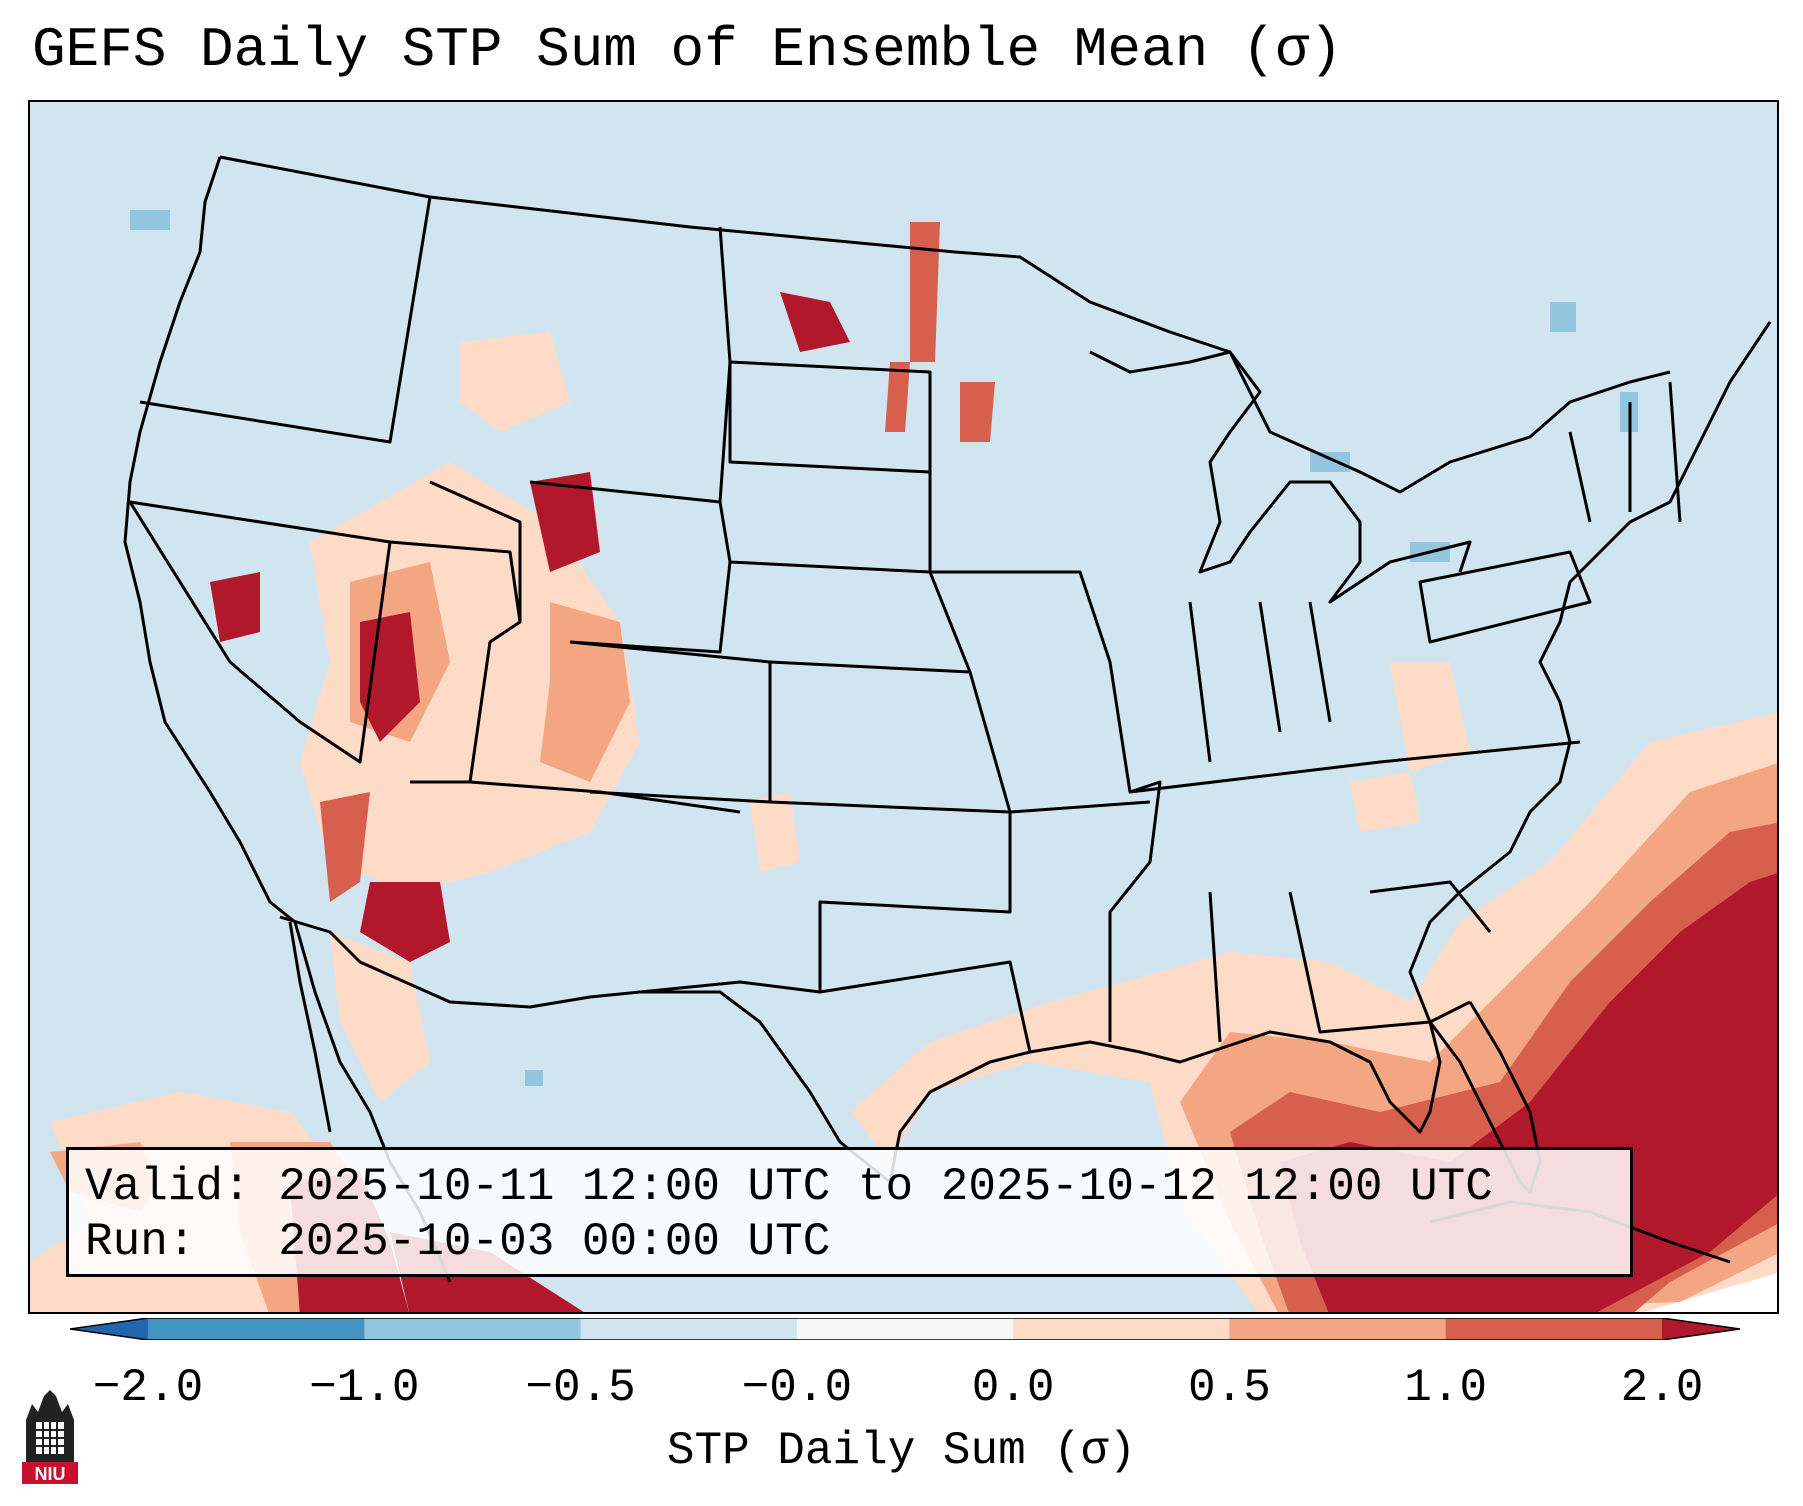 This screenshot has height=1506, width=1803. Describe the element at coordinates (890, 896) in the screenshot. I see `state-line-oklahoma` at that location.